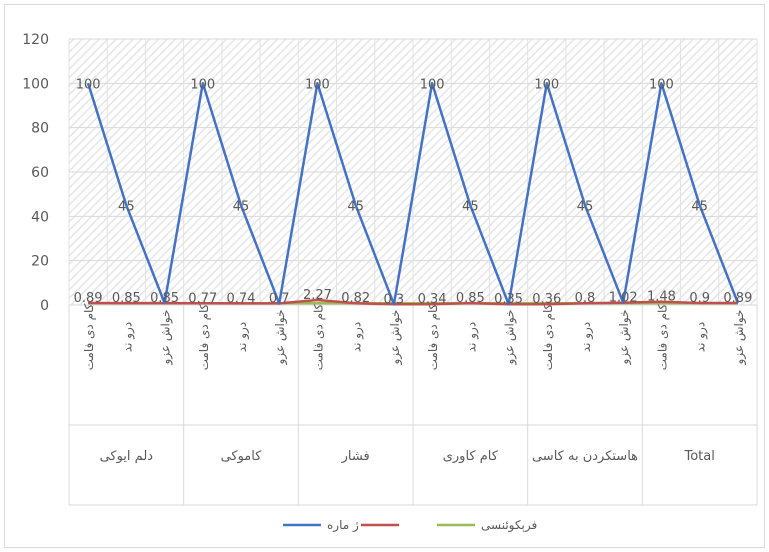 Image resolution: width=769 pixels, height=552 pixels. Describe the element at coordinates (698, 456) in the screenshot. I see `x-group-label: Total` at that location.